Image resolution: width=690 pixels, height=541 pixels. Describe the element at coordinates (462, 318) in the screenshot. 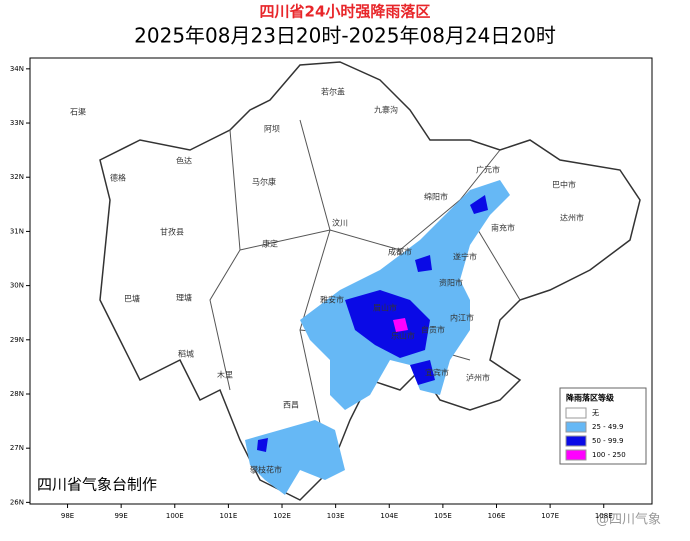

I see `place: 内江市` at that location.